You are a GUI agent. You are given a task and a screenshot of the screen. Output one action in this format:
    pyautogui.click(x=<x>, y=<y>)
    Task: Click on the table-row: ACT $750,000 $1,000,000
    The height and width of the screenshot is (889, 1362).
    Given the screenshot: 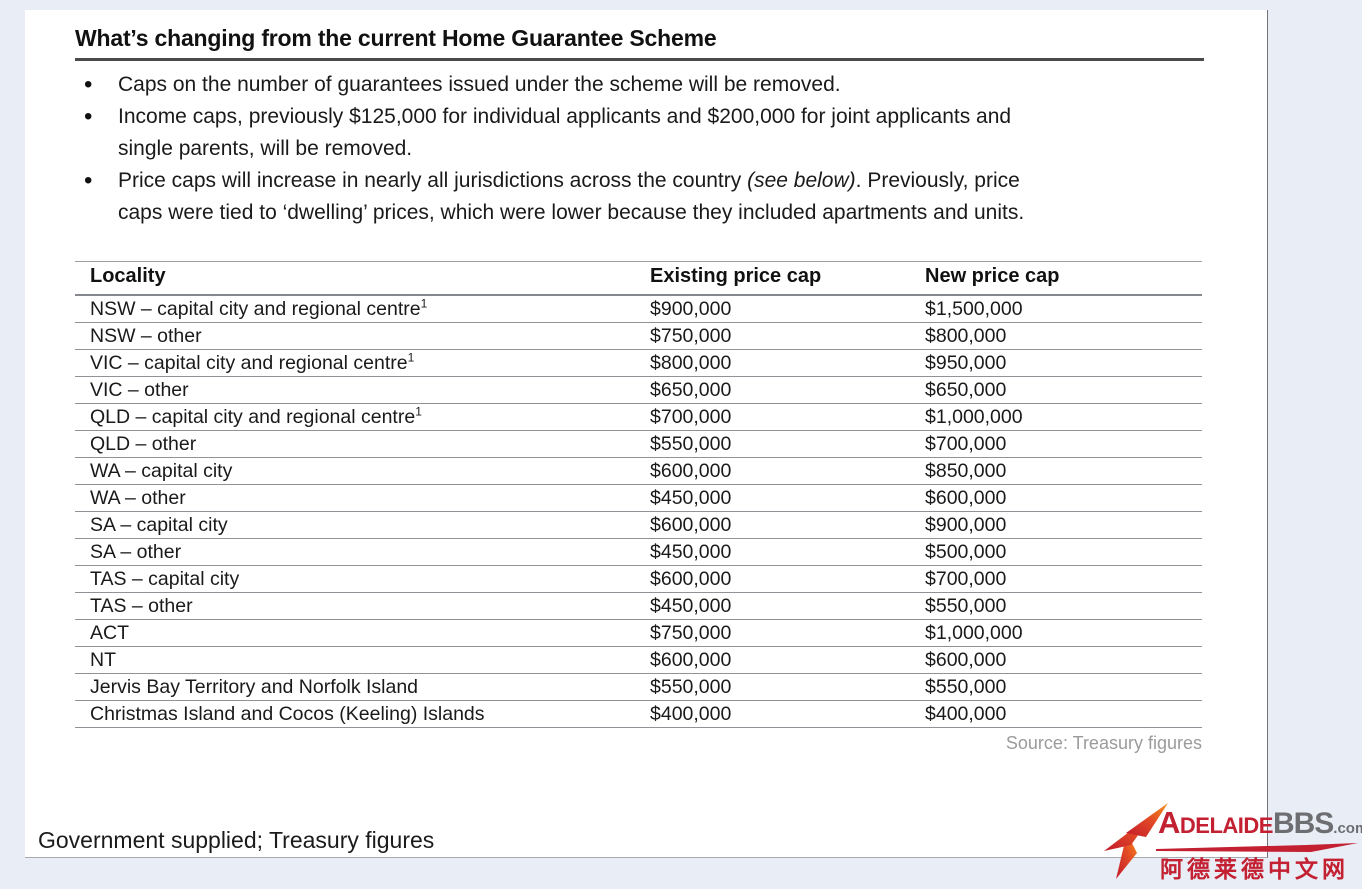 What is the action you would take?
    pyautogui.click(x=638, y=633)
    